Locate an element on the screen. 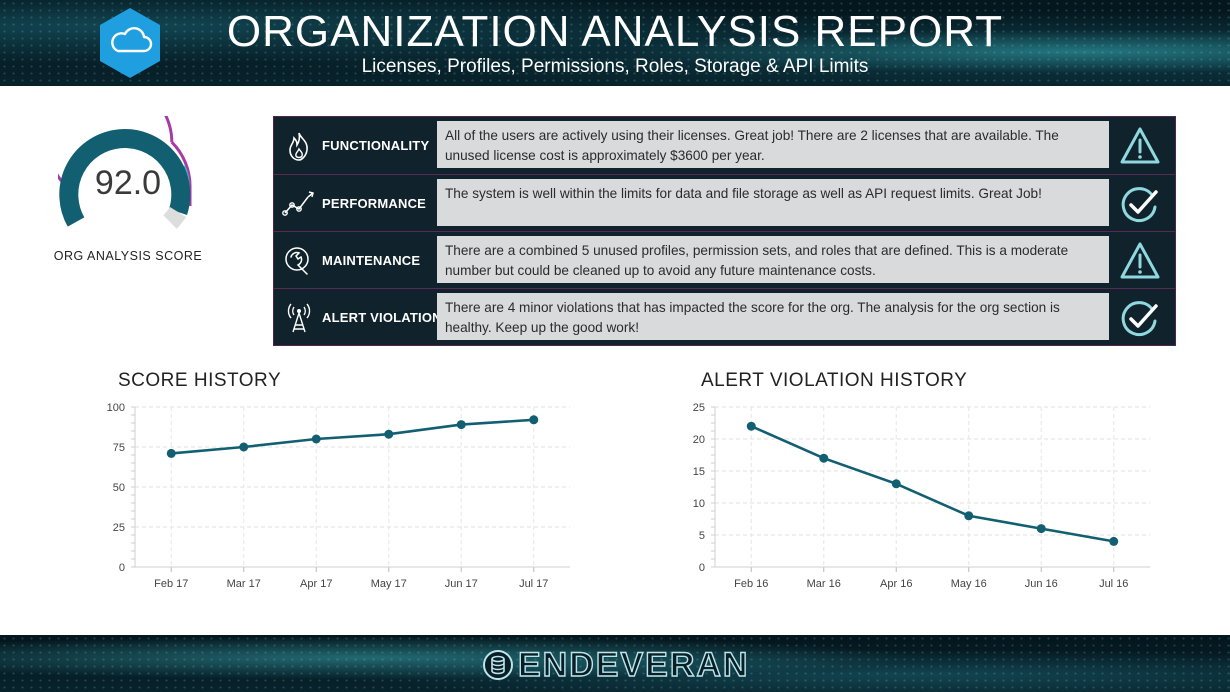  antenna-tower-icon is located at coordinates (299, 318).